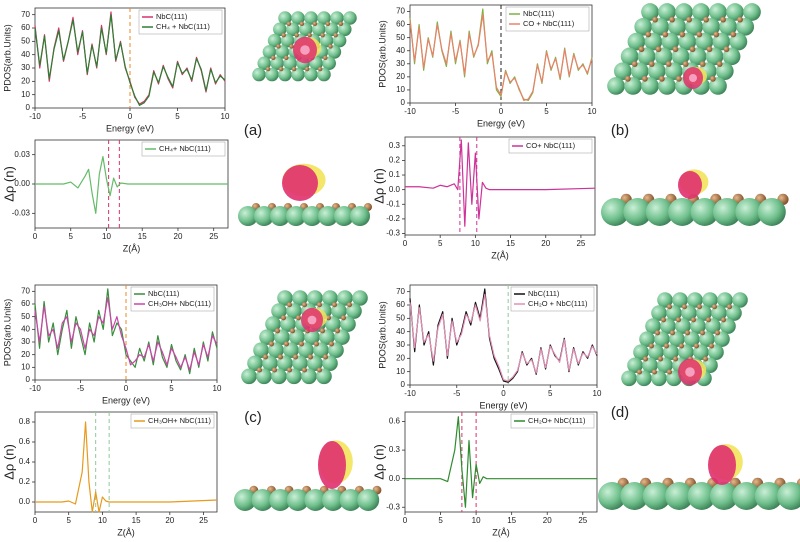  Describe the element at coordinates (393, 203) in the screenshot. I see `y-tick-label: -0.1` at that location.